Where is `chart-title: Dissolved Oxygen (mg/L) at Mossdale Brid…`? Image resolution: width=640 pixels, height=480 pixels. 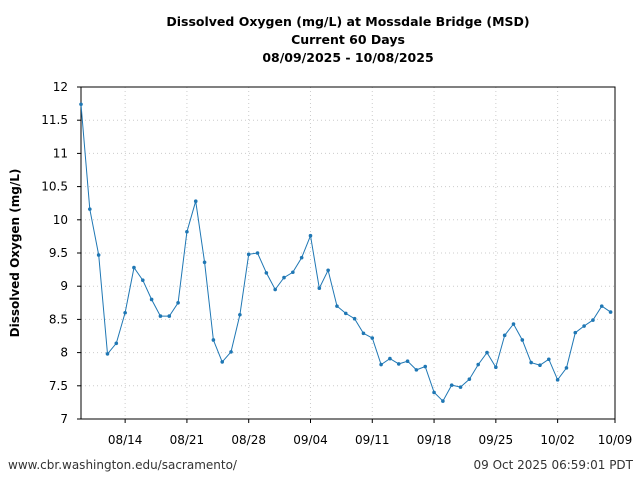
chart-title: Dissolved Oxygen (mg/L) at Mossdale Brid… is located at coordinates (320, 40).